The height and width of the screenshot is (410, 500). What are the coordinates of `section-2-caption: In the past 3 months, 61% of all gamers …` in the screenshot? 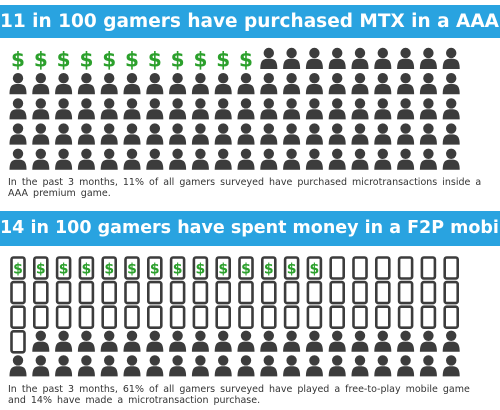 It's located at (239, 395).